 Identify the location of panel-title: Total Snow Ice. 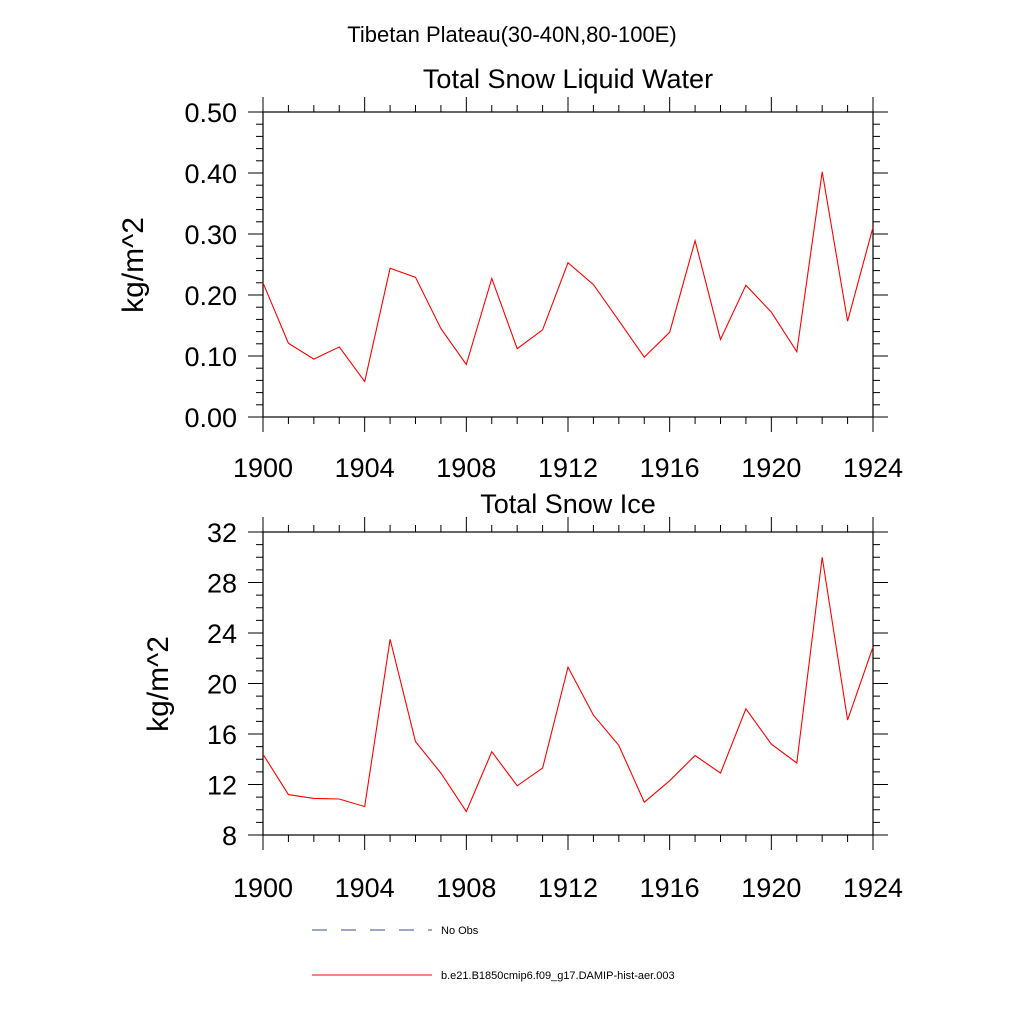
(568, 504).